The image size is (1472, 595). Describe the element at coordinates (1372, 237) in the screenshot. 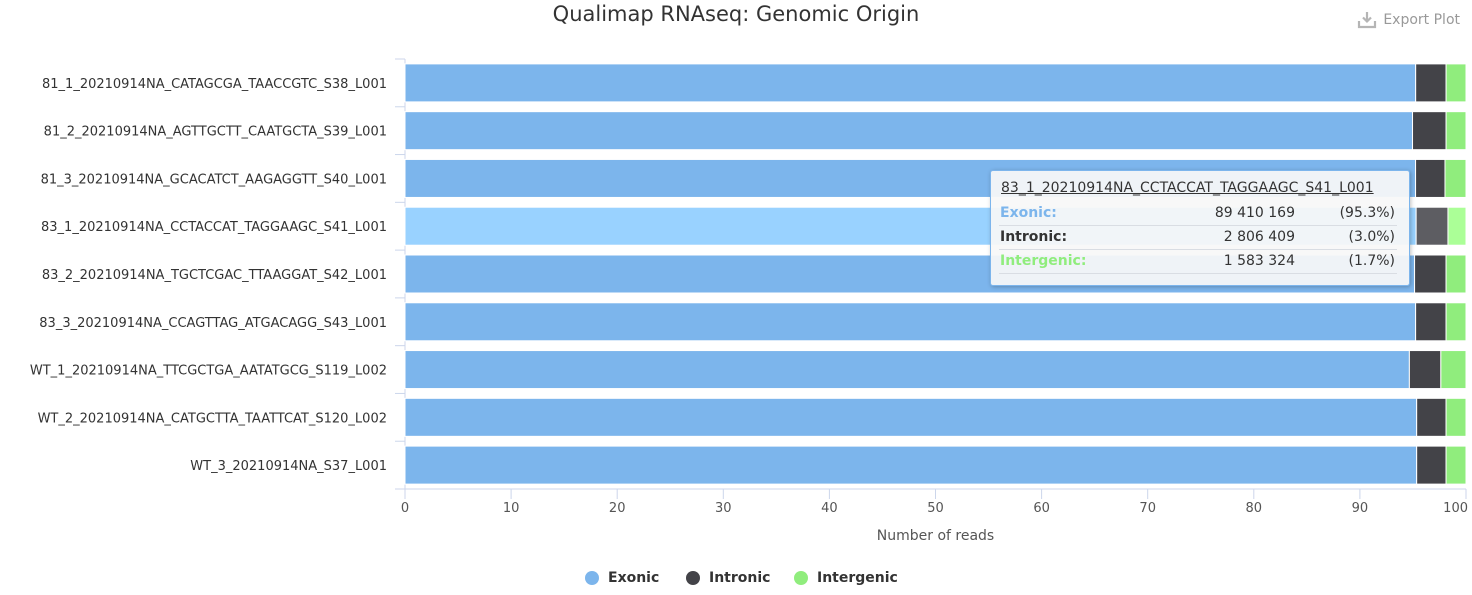

I see `tooltip-percent: (3.0%)` at that location.